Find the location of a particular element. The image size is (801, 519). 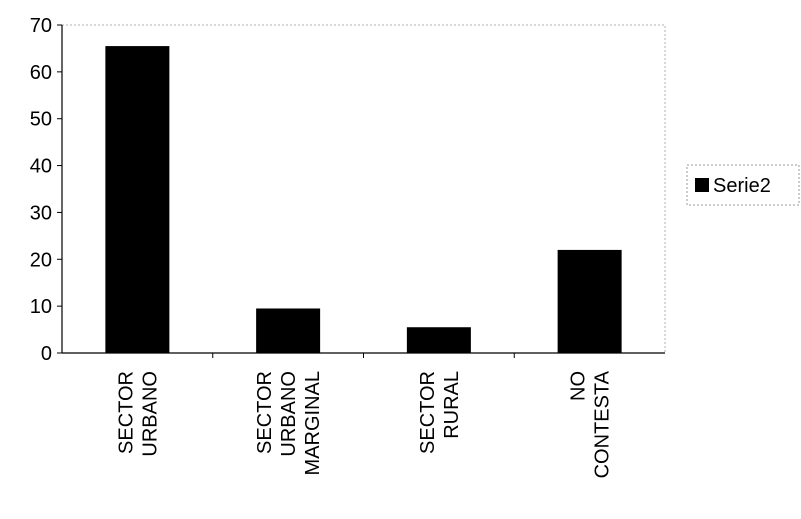

legend: Serie2 is located at coordinates (743, 185).